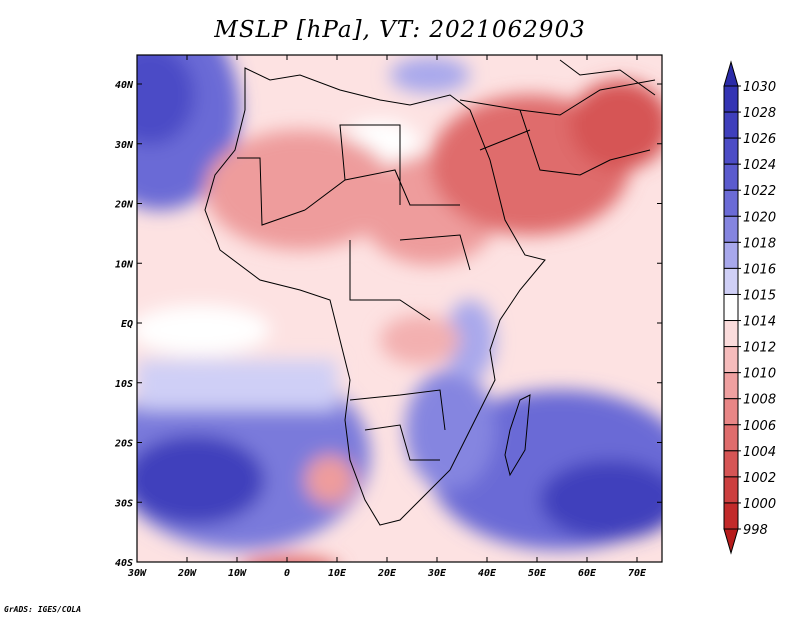 The width and height of the screenshot is (800, 618). Describe the element at coordinates (759, 113) in the screenshot. I see `colorbar-label: 1028` at that location.